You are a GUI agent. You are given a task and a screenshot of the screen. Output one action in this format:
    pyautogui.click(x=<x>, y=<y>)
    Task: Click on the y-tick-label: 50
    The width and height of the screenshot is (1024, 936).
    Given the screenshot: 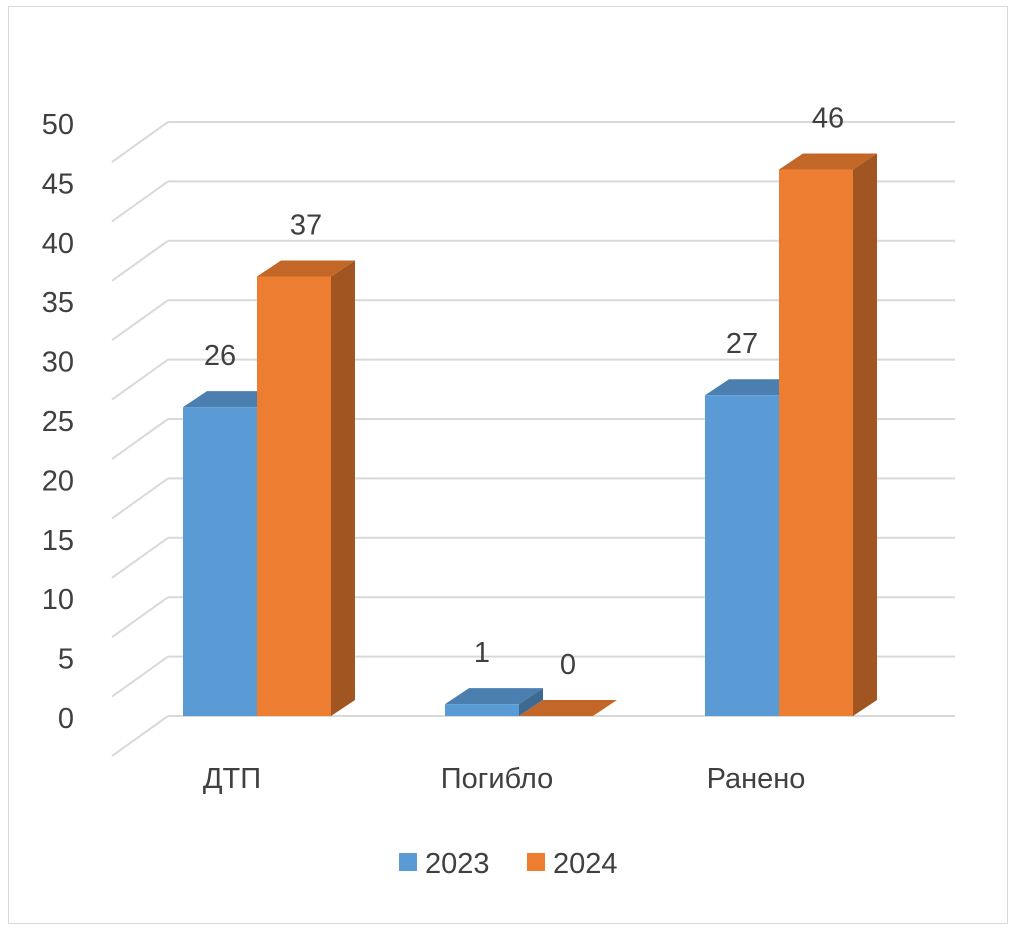 What is the action you would take?
    pyautogui.click(x=58, y=125)
    